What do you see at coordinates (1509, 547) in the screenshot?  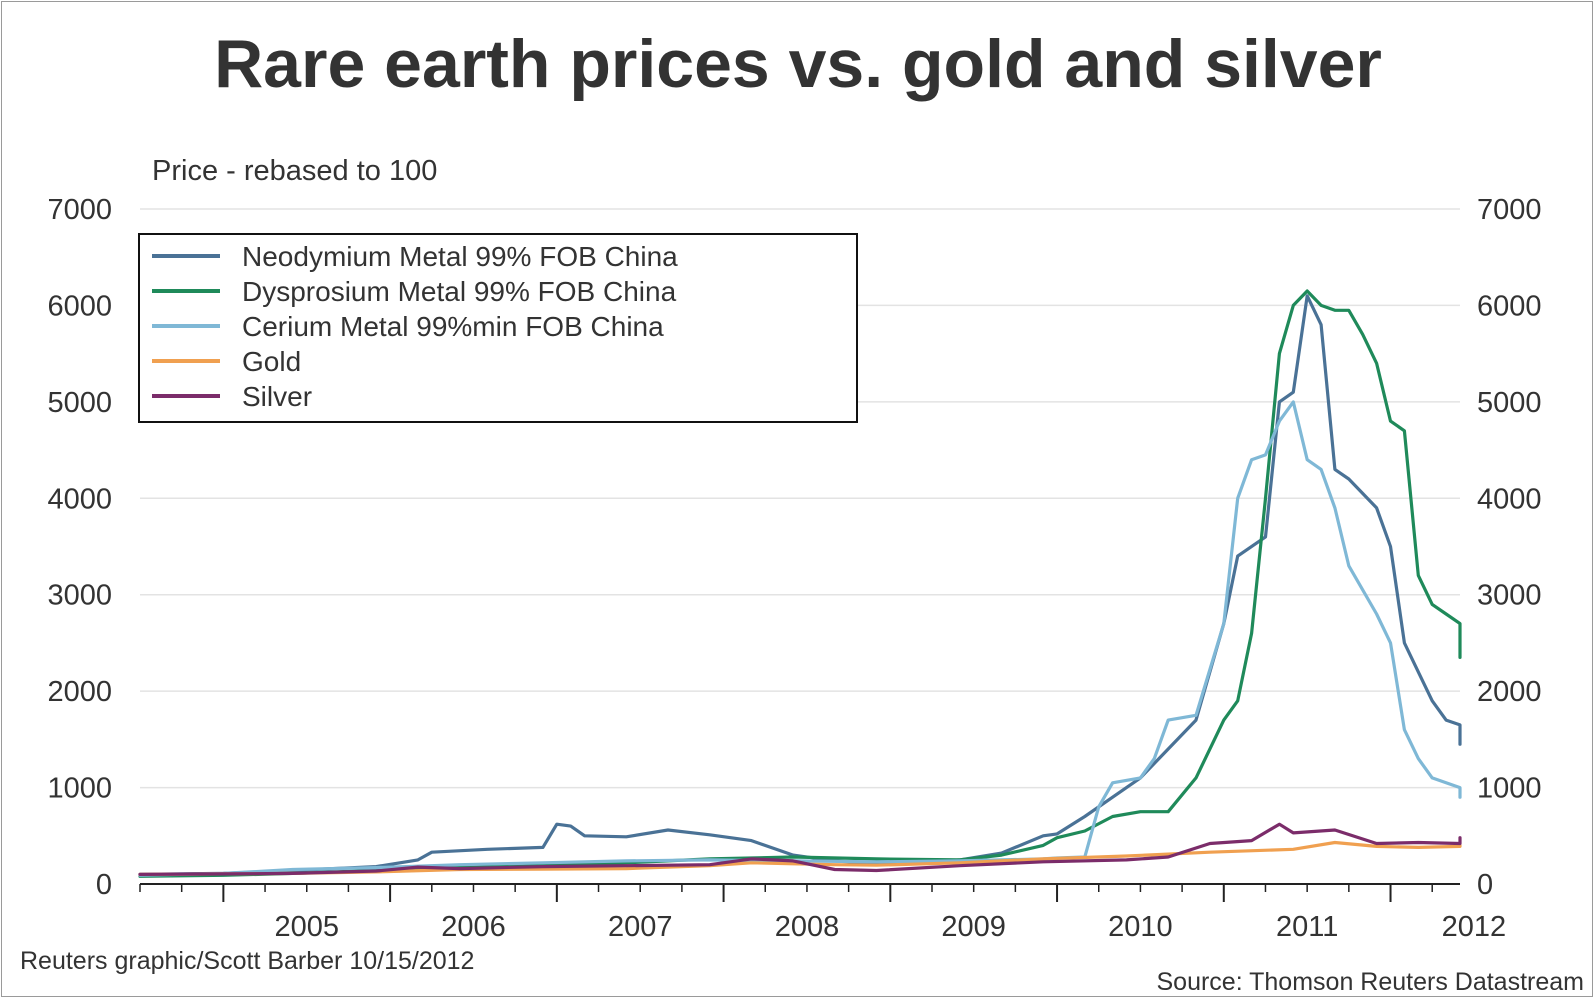 I see `y-axis-right: 0 1000 2000 3000 4000 5000 6000 7000` at bounding box center [1509, 547].